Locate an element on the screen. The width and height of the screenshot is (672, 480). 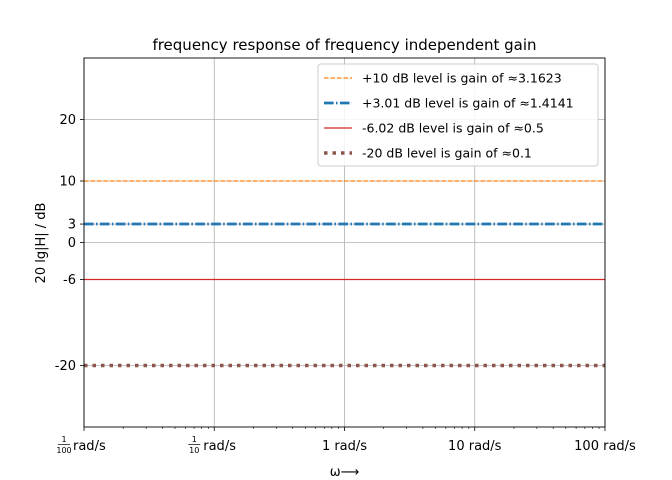
y-tick-label: 3 is located at coordinates (72, 225).